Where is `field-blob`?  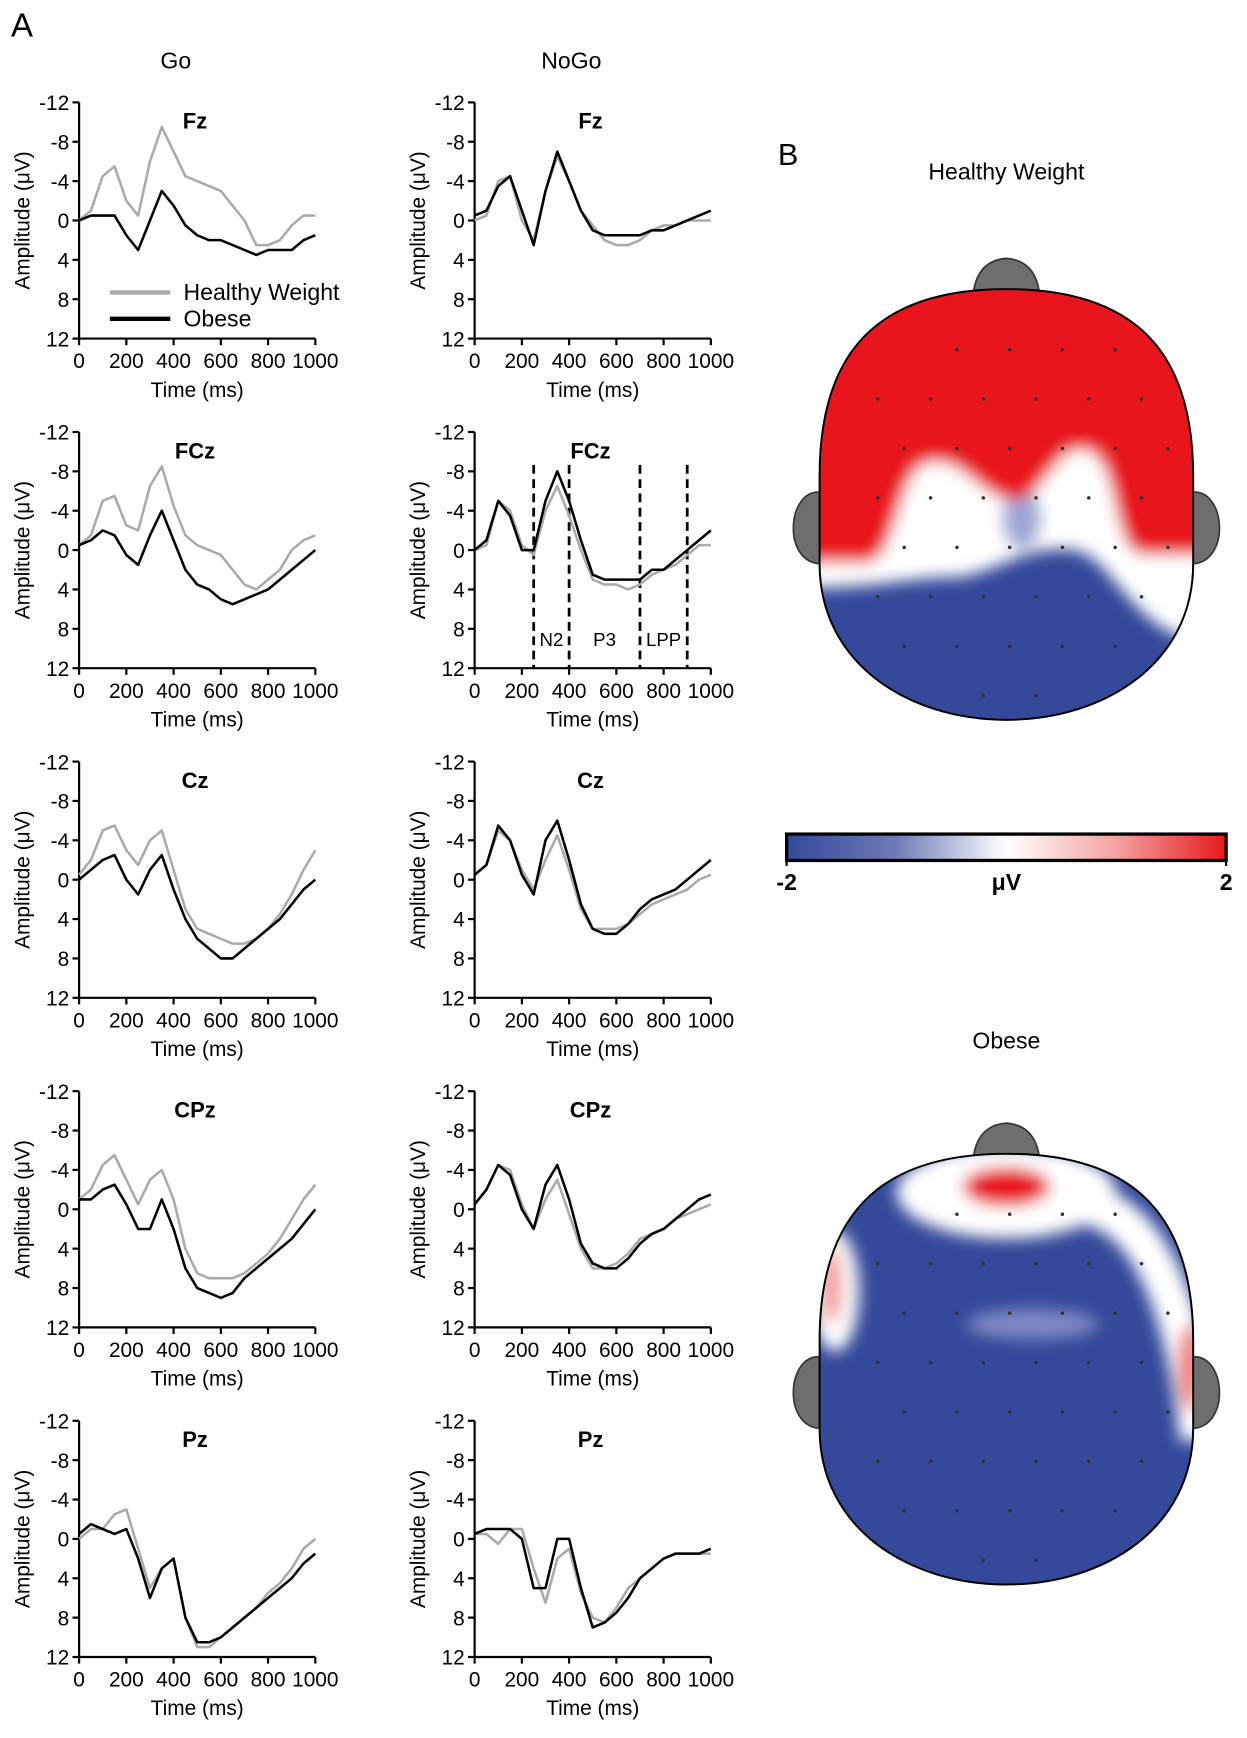
field-blob is located at coordinates (1133, 1312).